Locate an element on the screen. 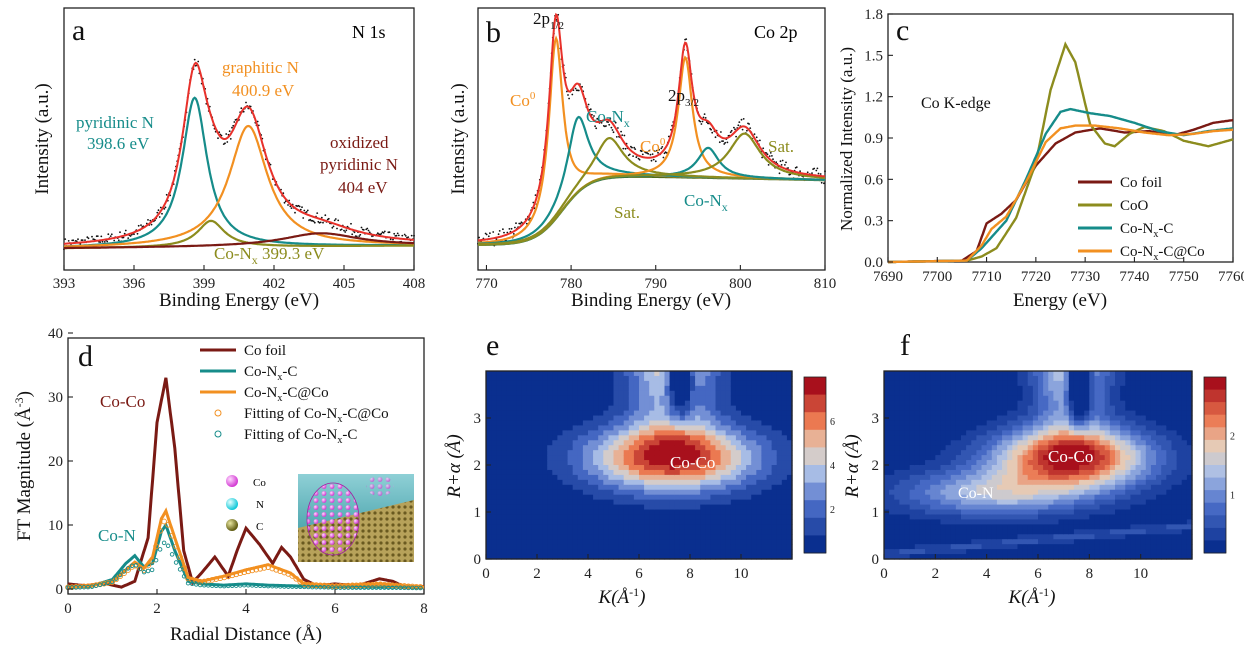 The image size is (1244, 653). inset-label-co: Co is located at coordinates (259, 483).